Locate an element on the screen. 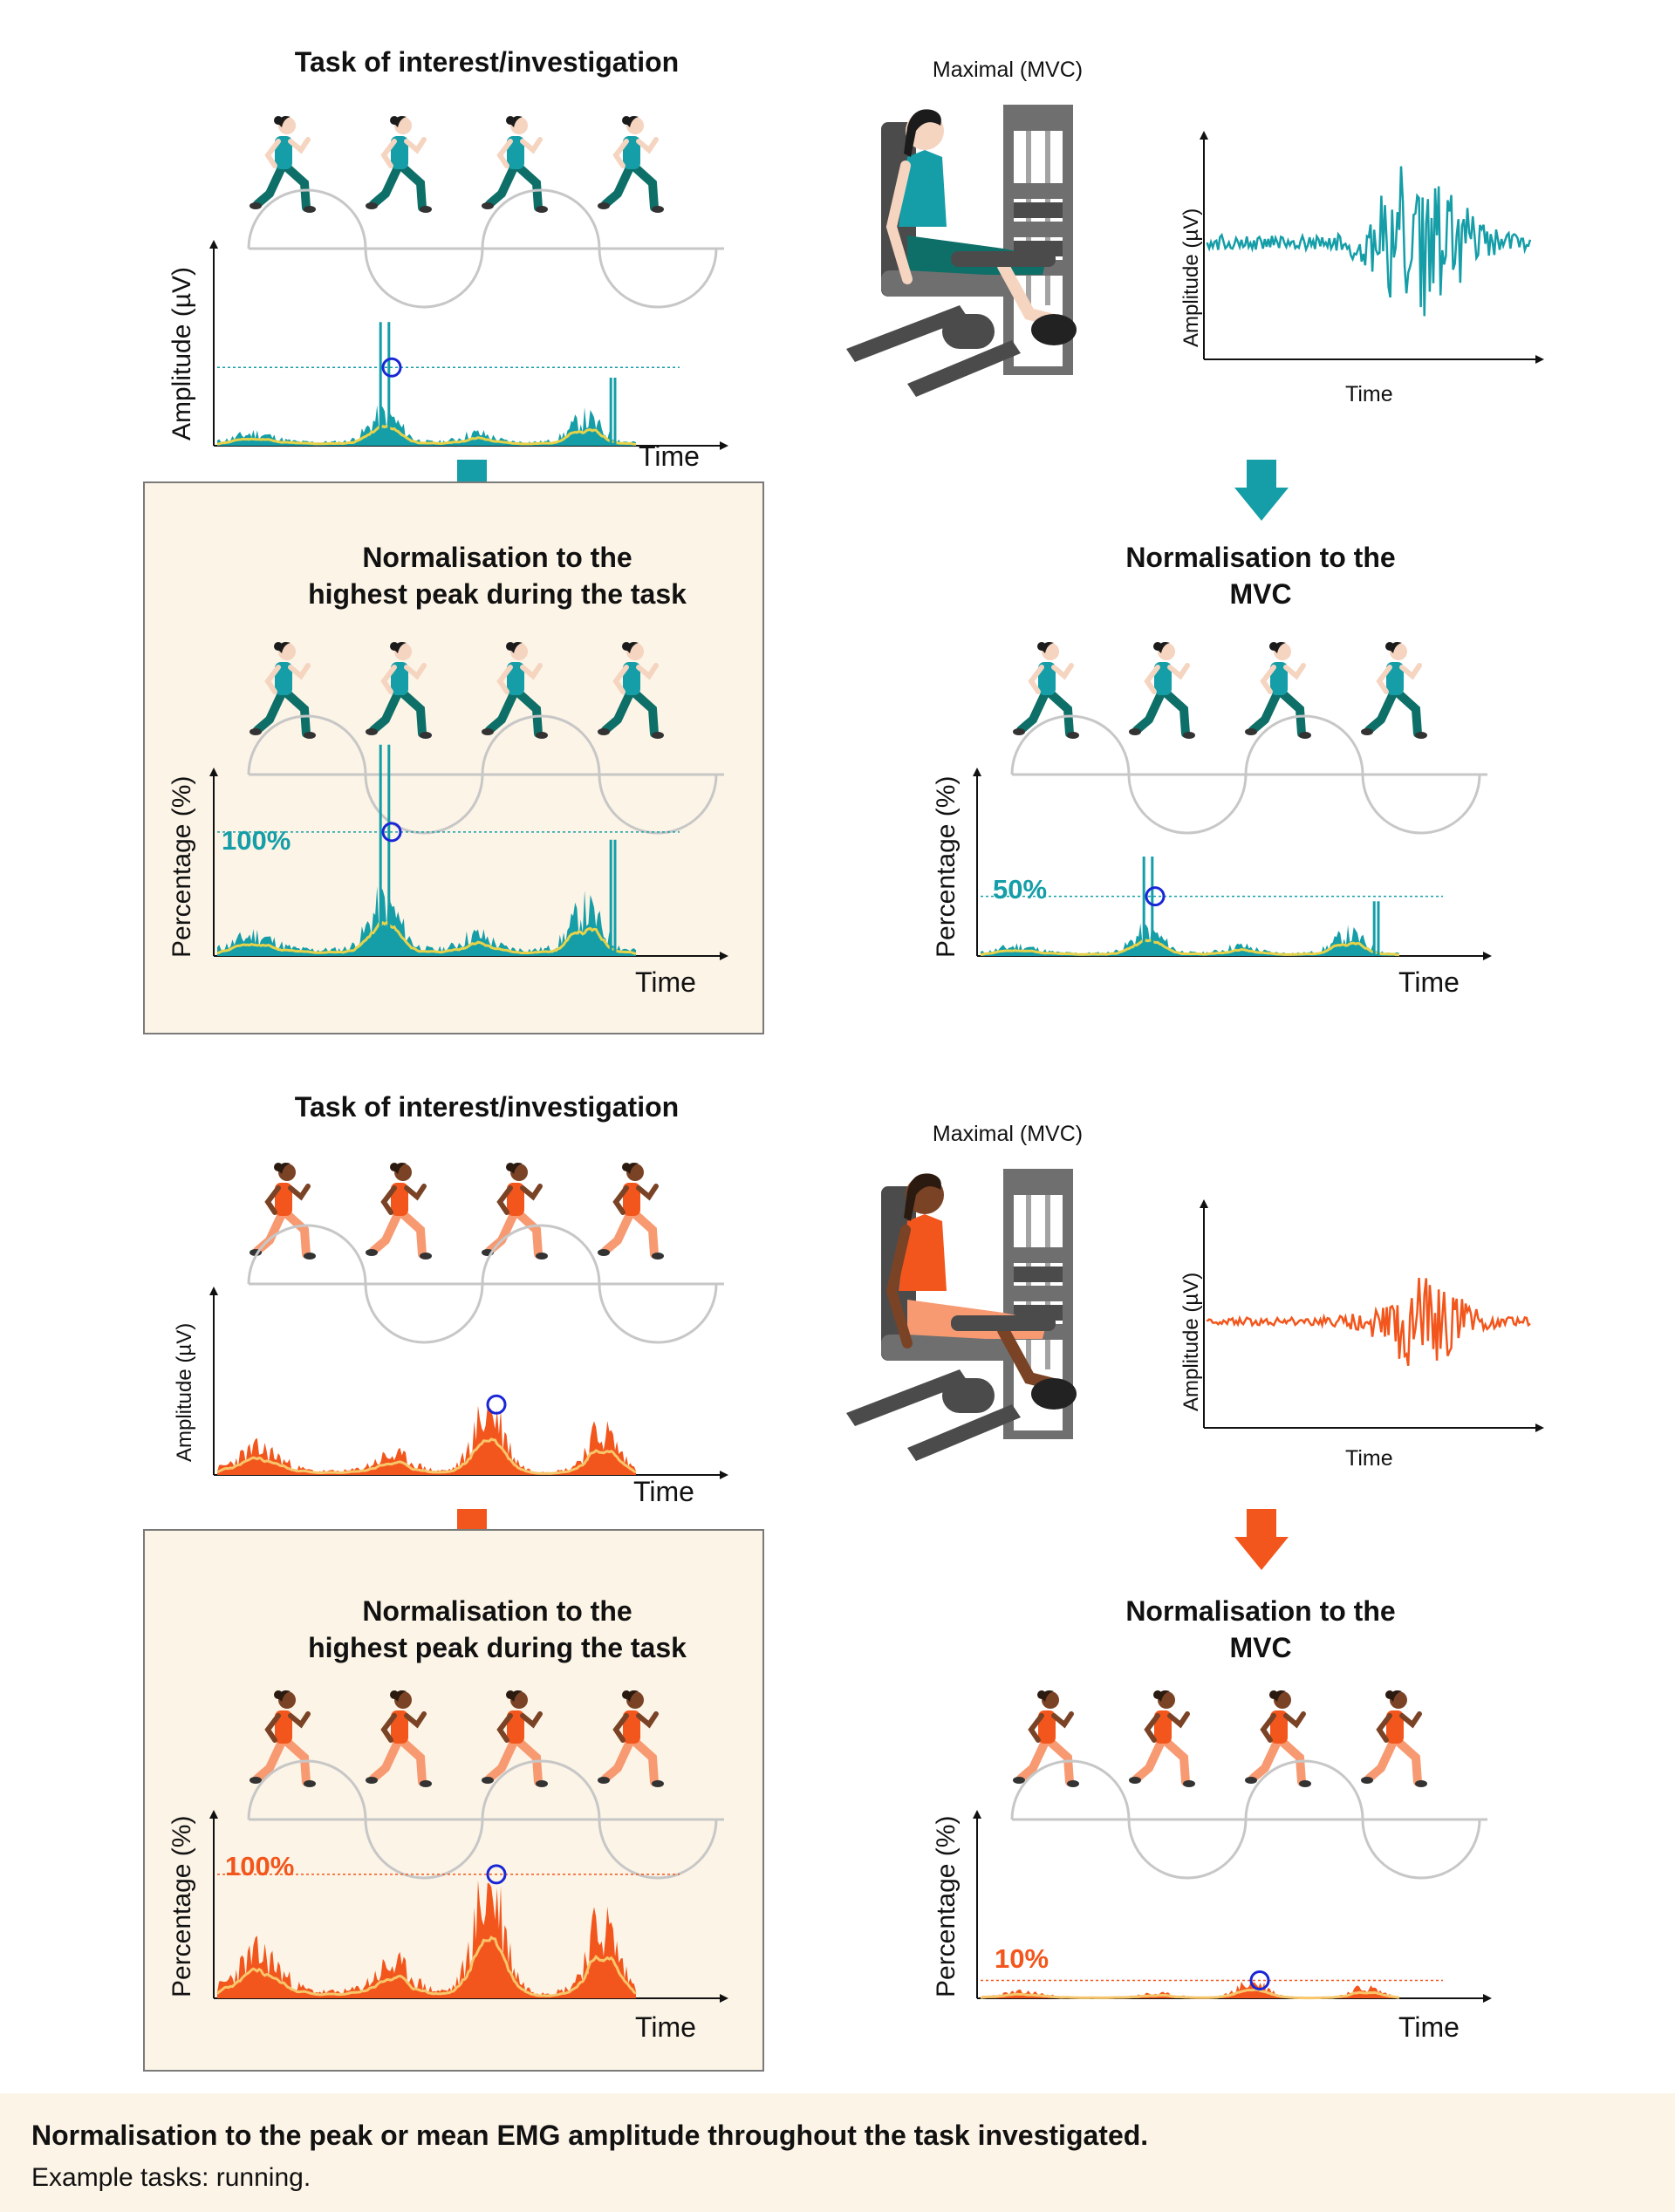  peak-marker is located at coordinates (1156, 897).